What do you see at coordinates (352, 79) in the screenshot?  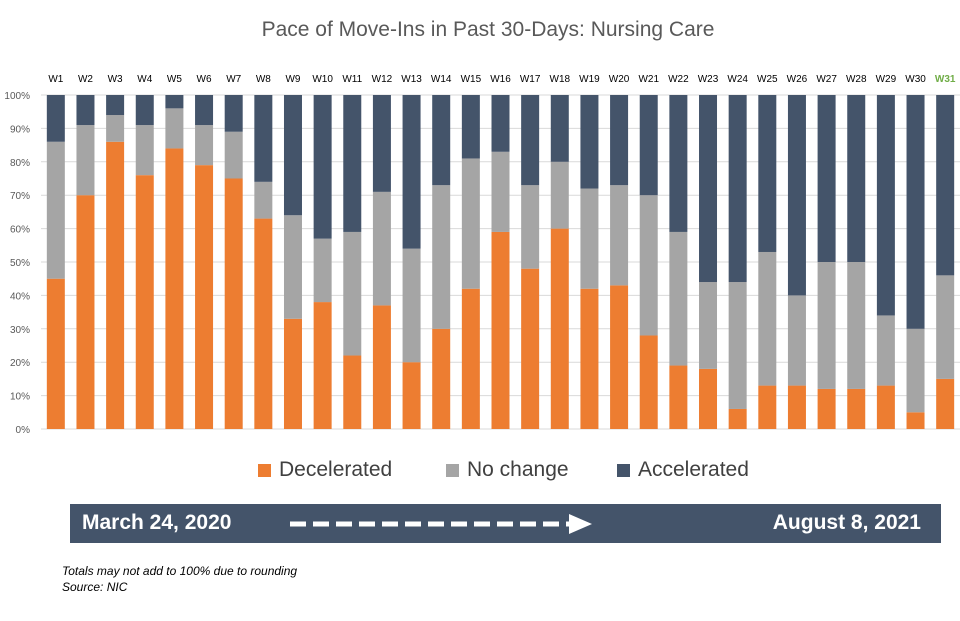 I see `x-category-label: W11` at bounding box center [352, 79].